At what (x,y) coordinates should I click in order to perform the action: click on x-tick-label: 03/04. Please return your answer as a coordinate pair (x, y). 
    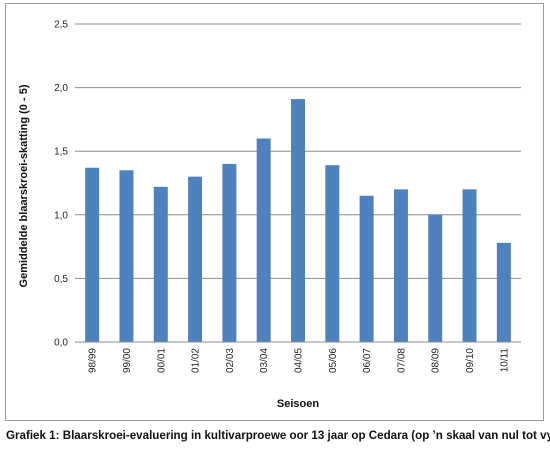
    Looking at the image, I should click on (264, 360).